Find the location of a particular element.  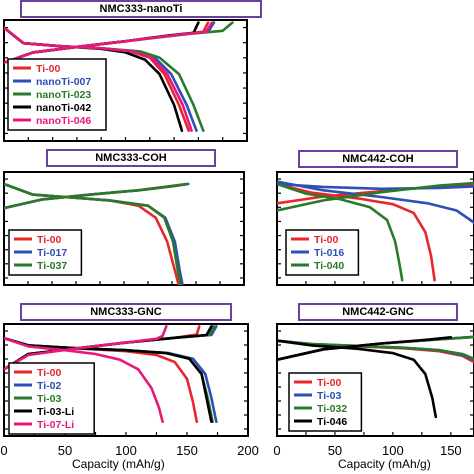

legend-label-nanoti-042: nanoTi-042 is located at coordinates (63, 108).